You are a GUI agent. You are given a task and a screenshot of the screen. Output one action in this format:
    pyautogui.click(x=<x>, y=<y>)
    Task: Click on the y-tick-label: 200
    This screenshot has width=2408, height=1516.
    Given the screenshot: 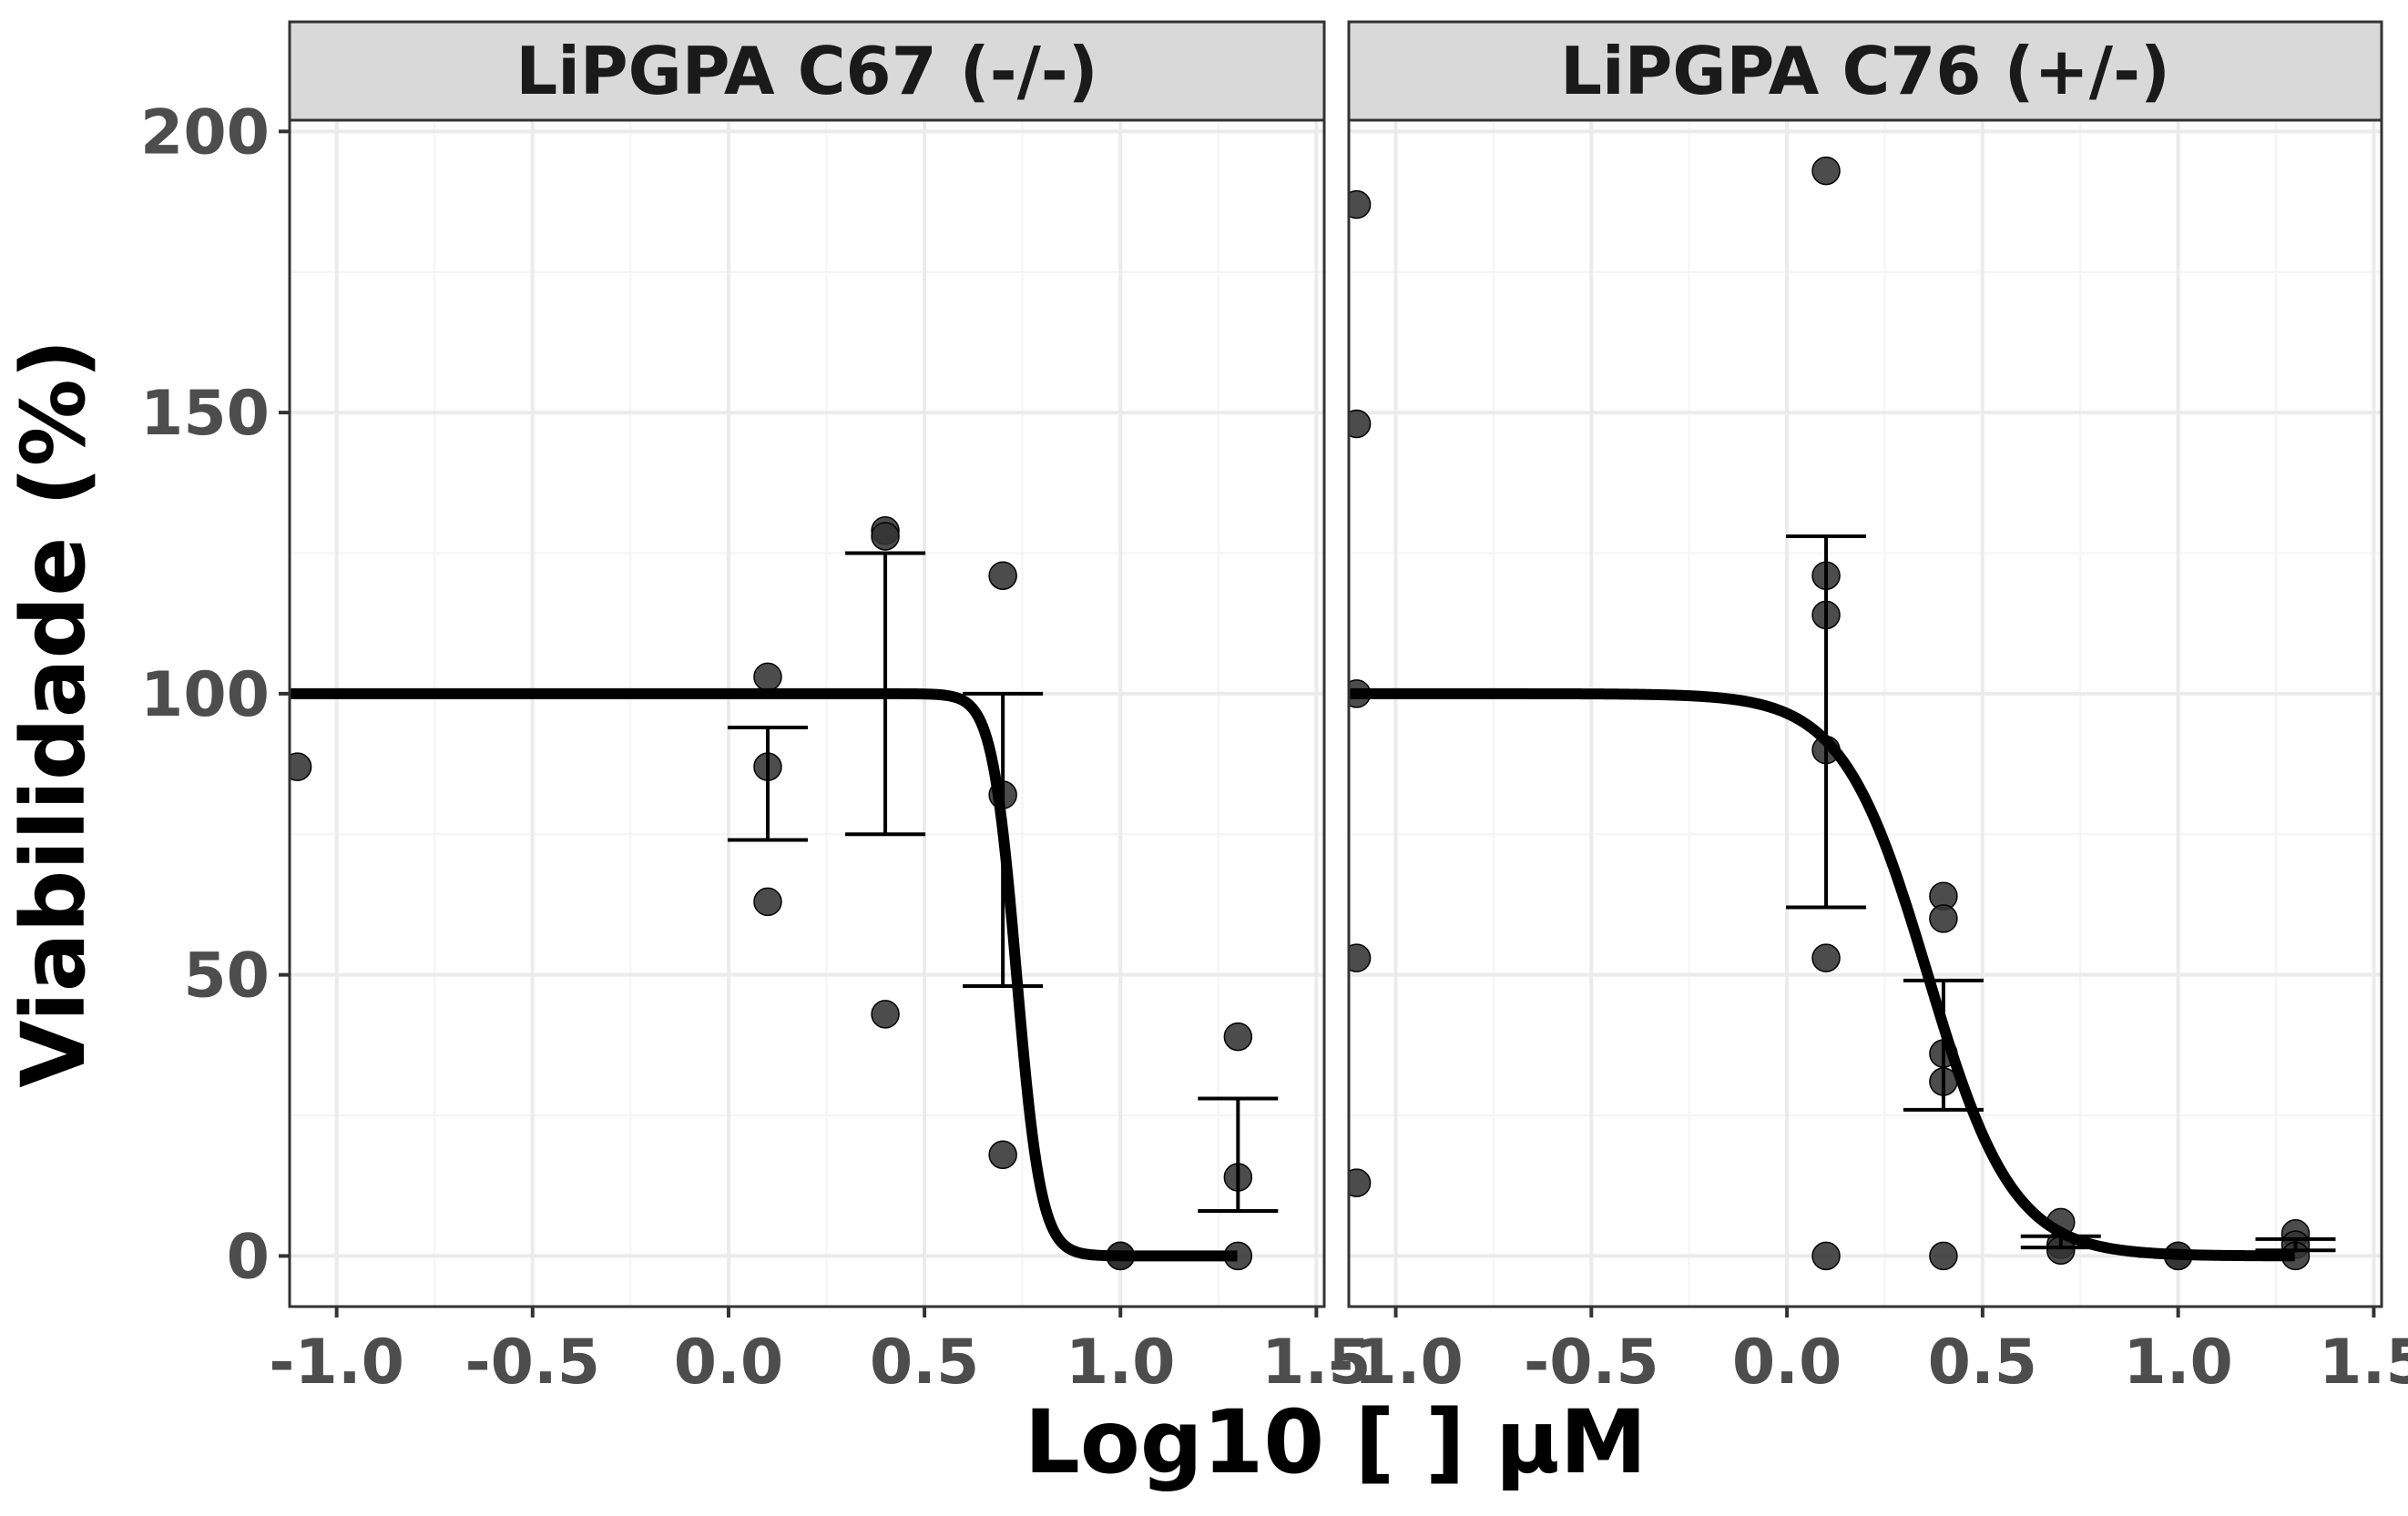 What is the action you would take?
    pyautogui.click(x=205, y=132)
    